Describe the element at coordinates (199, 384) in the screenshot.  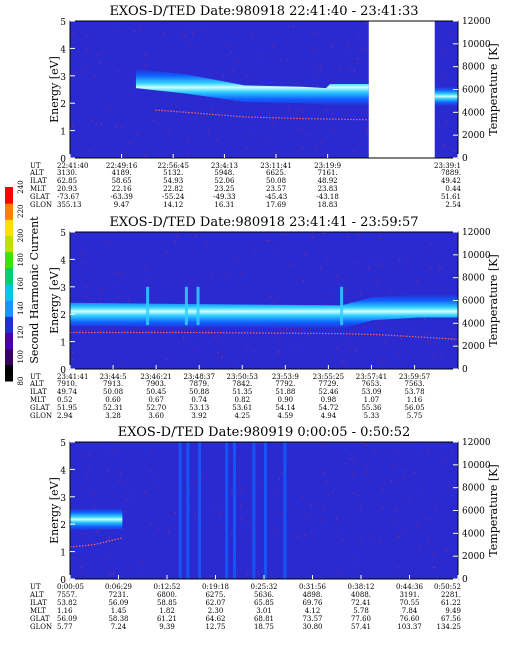
I see `orbit-cell: 7879.` at that location.